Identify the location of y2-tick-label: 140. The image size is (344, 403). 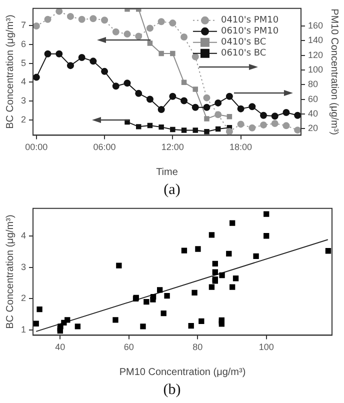
(316, 40).